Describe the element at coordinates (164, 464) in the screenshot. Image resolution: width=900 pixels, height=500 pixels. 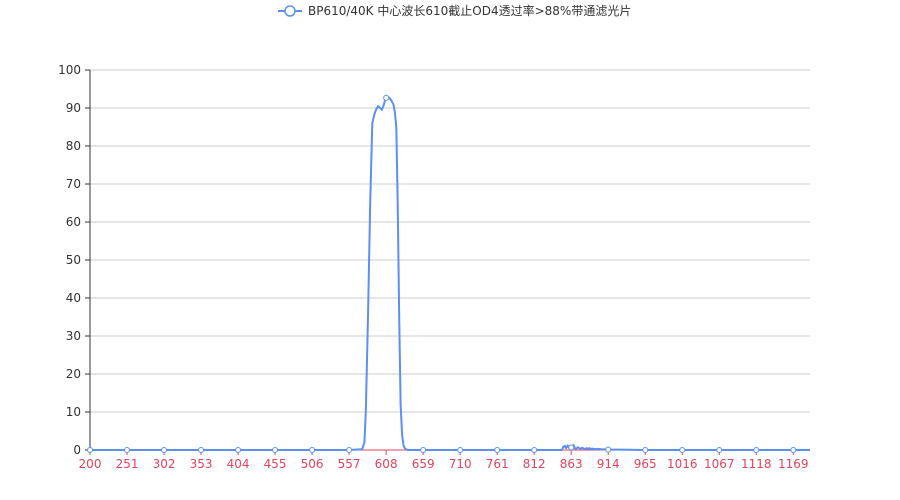
I see `x-tick-label: 302` at that location.